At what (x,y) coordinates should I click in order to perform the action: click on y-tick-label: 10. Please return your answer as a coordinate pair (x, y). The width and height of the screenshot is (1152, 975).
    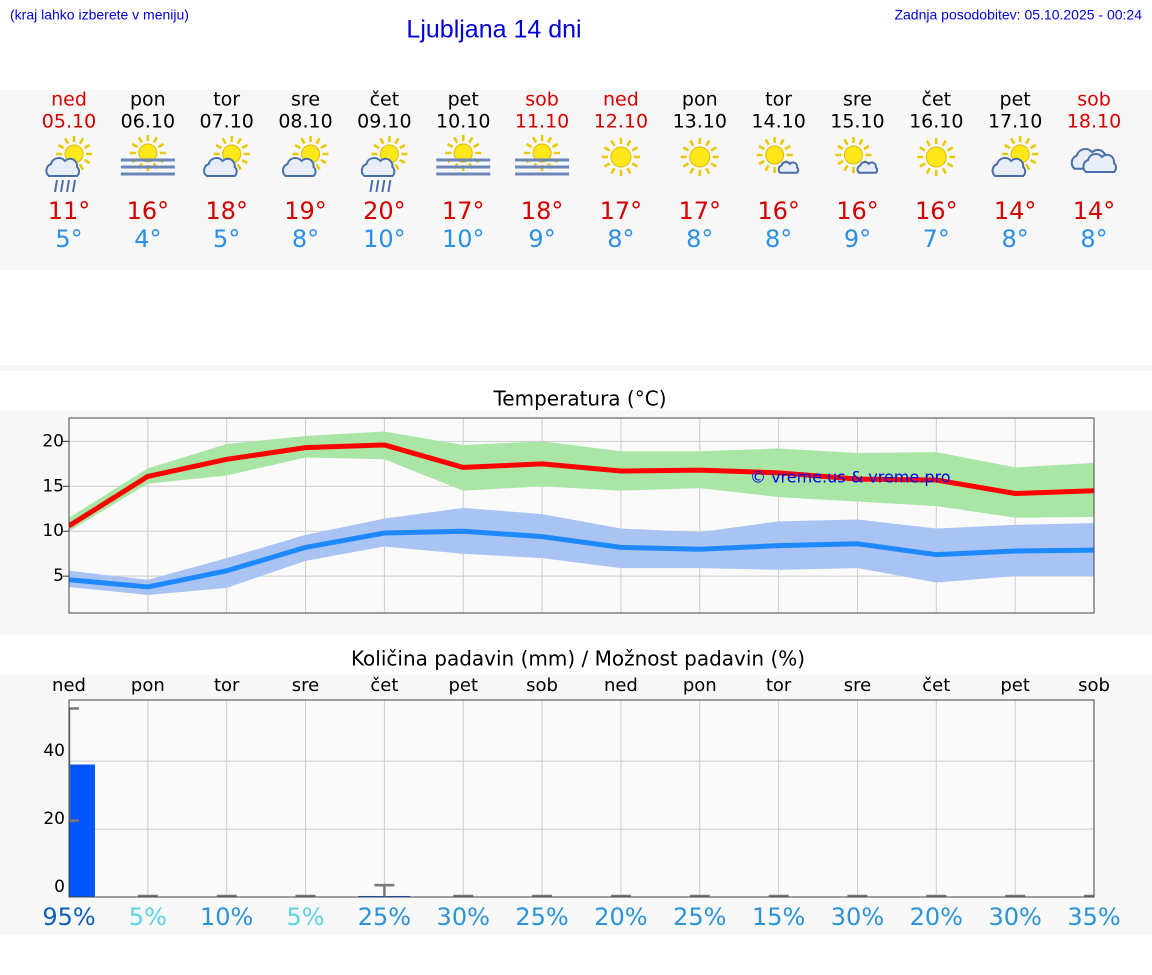
    Looking at the image, I should click on (53, 531).